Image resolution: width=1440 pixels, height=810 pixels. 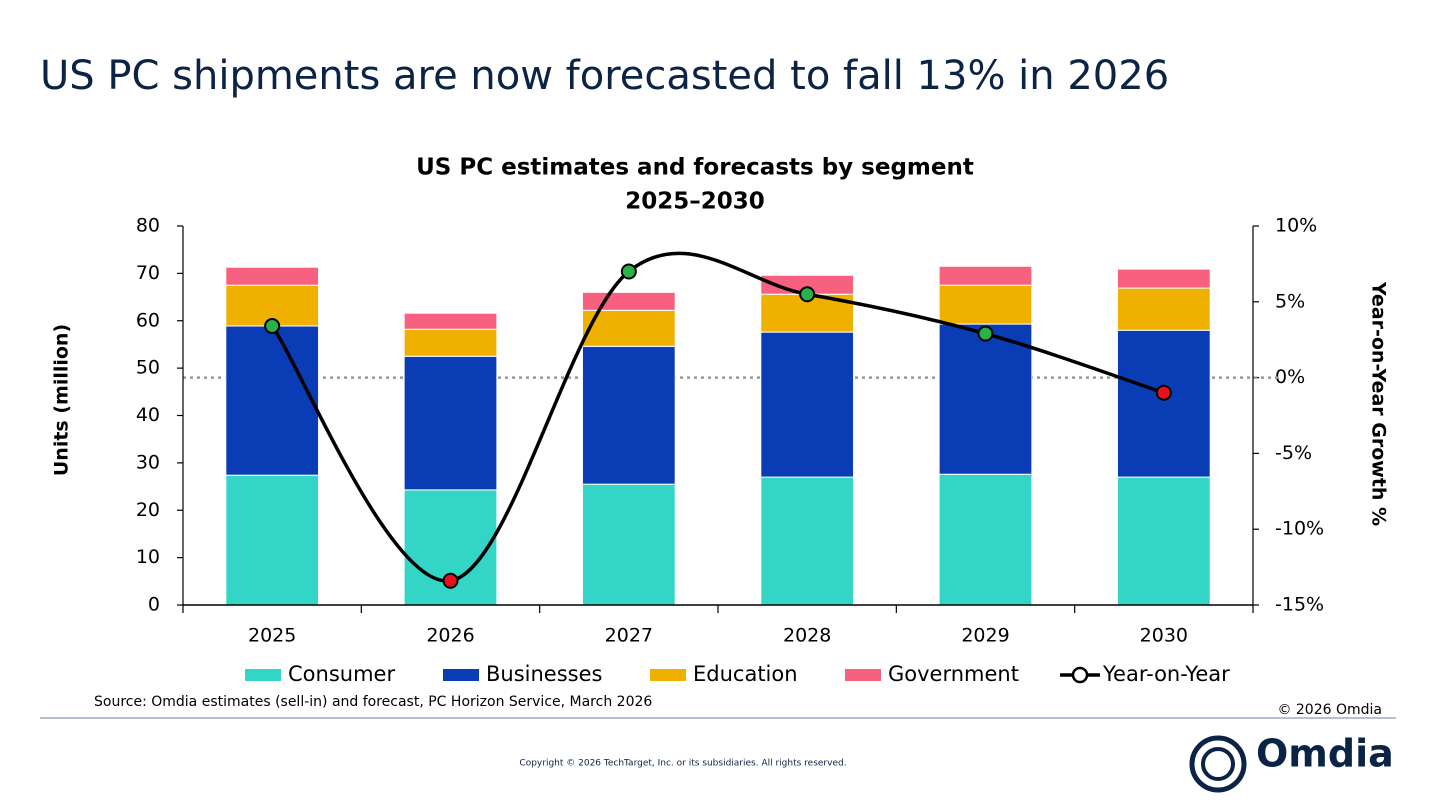 I want to click on y2-axis-label: Year-on-Year Growth %, so click(x=1379, y=403).